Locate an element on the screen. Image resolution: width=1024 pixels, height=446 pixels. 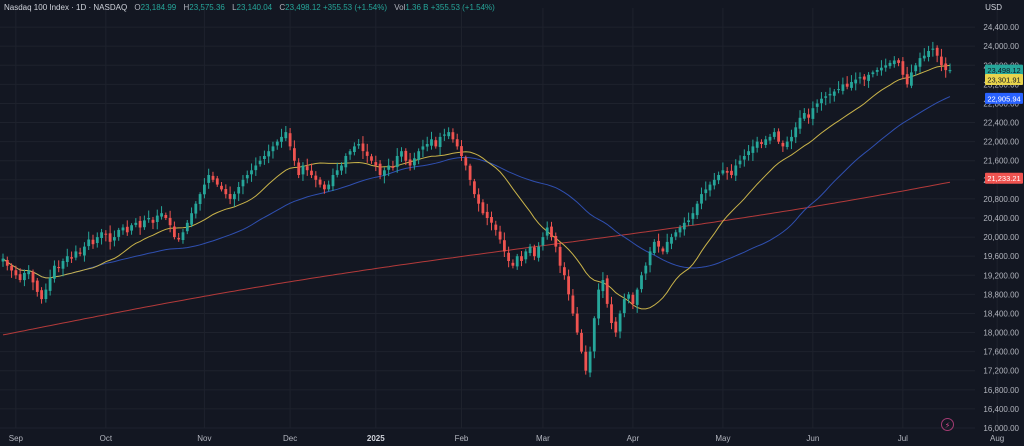
y-tick-label: 16,000.00 is located at coordinates (1001, 428).